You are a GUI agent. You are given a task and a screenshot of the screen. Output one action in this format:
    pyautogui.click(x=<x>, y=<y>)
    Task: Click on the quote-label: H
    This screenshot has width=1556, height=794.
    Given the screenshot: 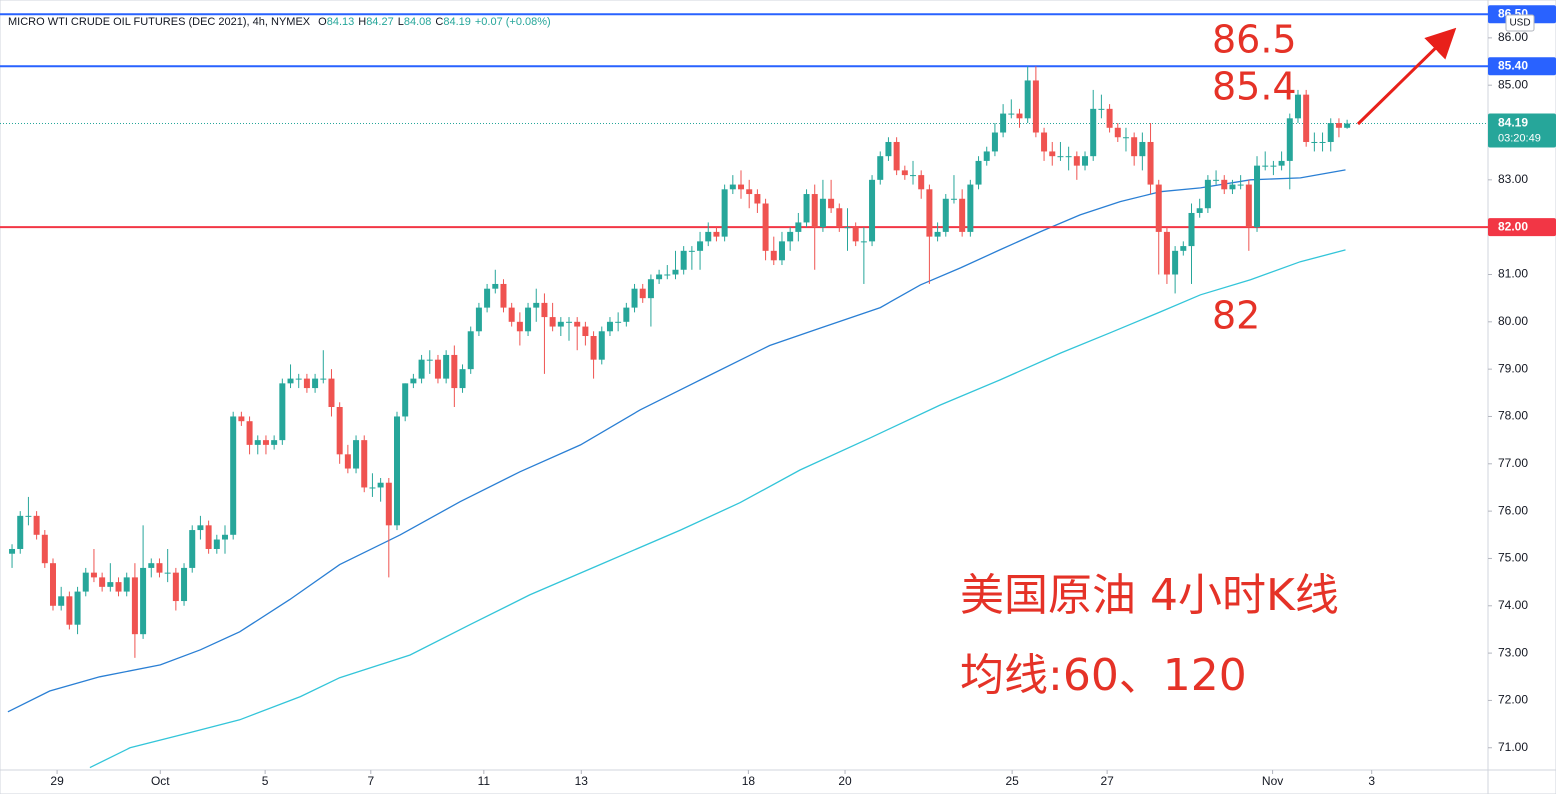 What is the action you would take?
    pyautogui.click(x=362, y=22)
    